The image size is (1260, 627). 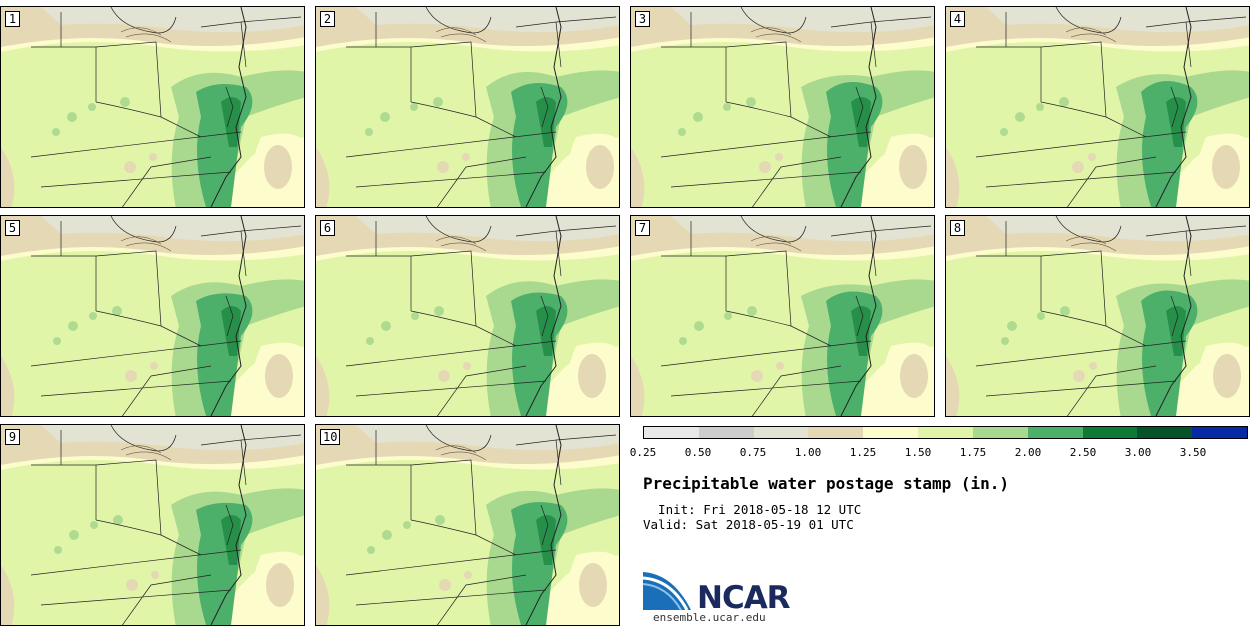 I want to click on init-time: Init: Fri 2018-05-18 12 UTC, so click(x=752, y=509).